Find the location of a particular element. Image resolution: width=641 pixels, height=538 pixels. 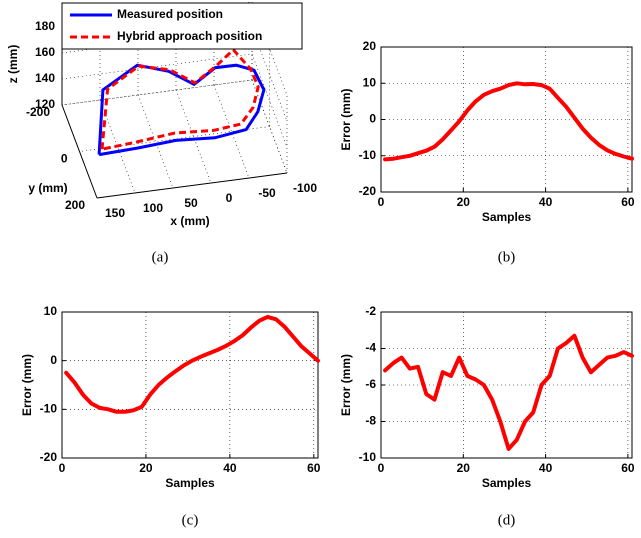

y-tick-label: -6 is located at coordinates (370, 384).